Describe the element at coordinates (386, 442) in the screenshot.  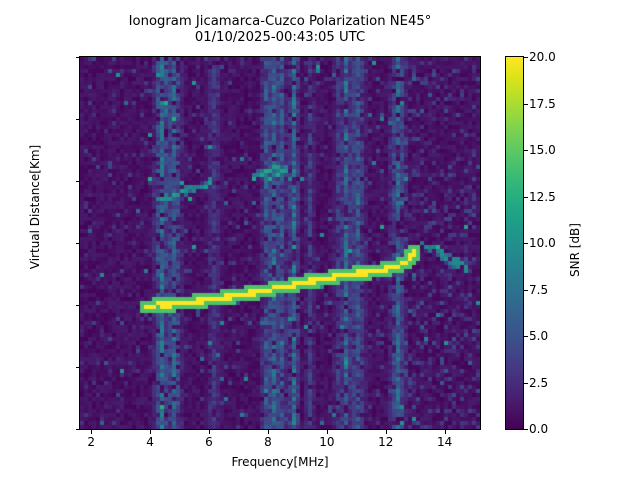
I see `x-tick-label: 12` at that location.